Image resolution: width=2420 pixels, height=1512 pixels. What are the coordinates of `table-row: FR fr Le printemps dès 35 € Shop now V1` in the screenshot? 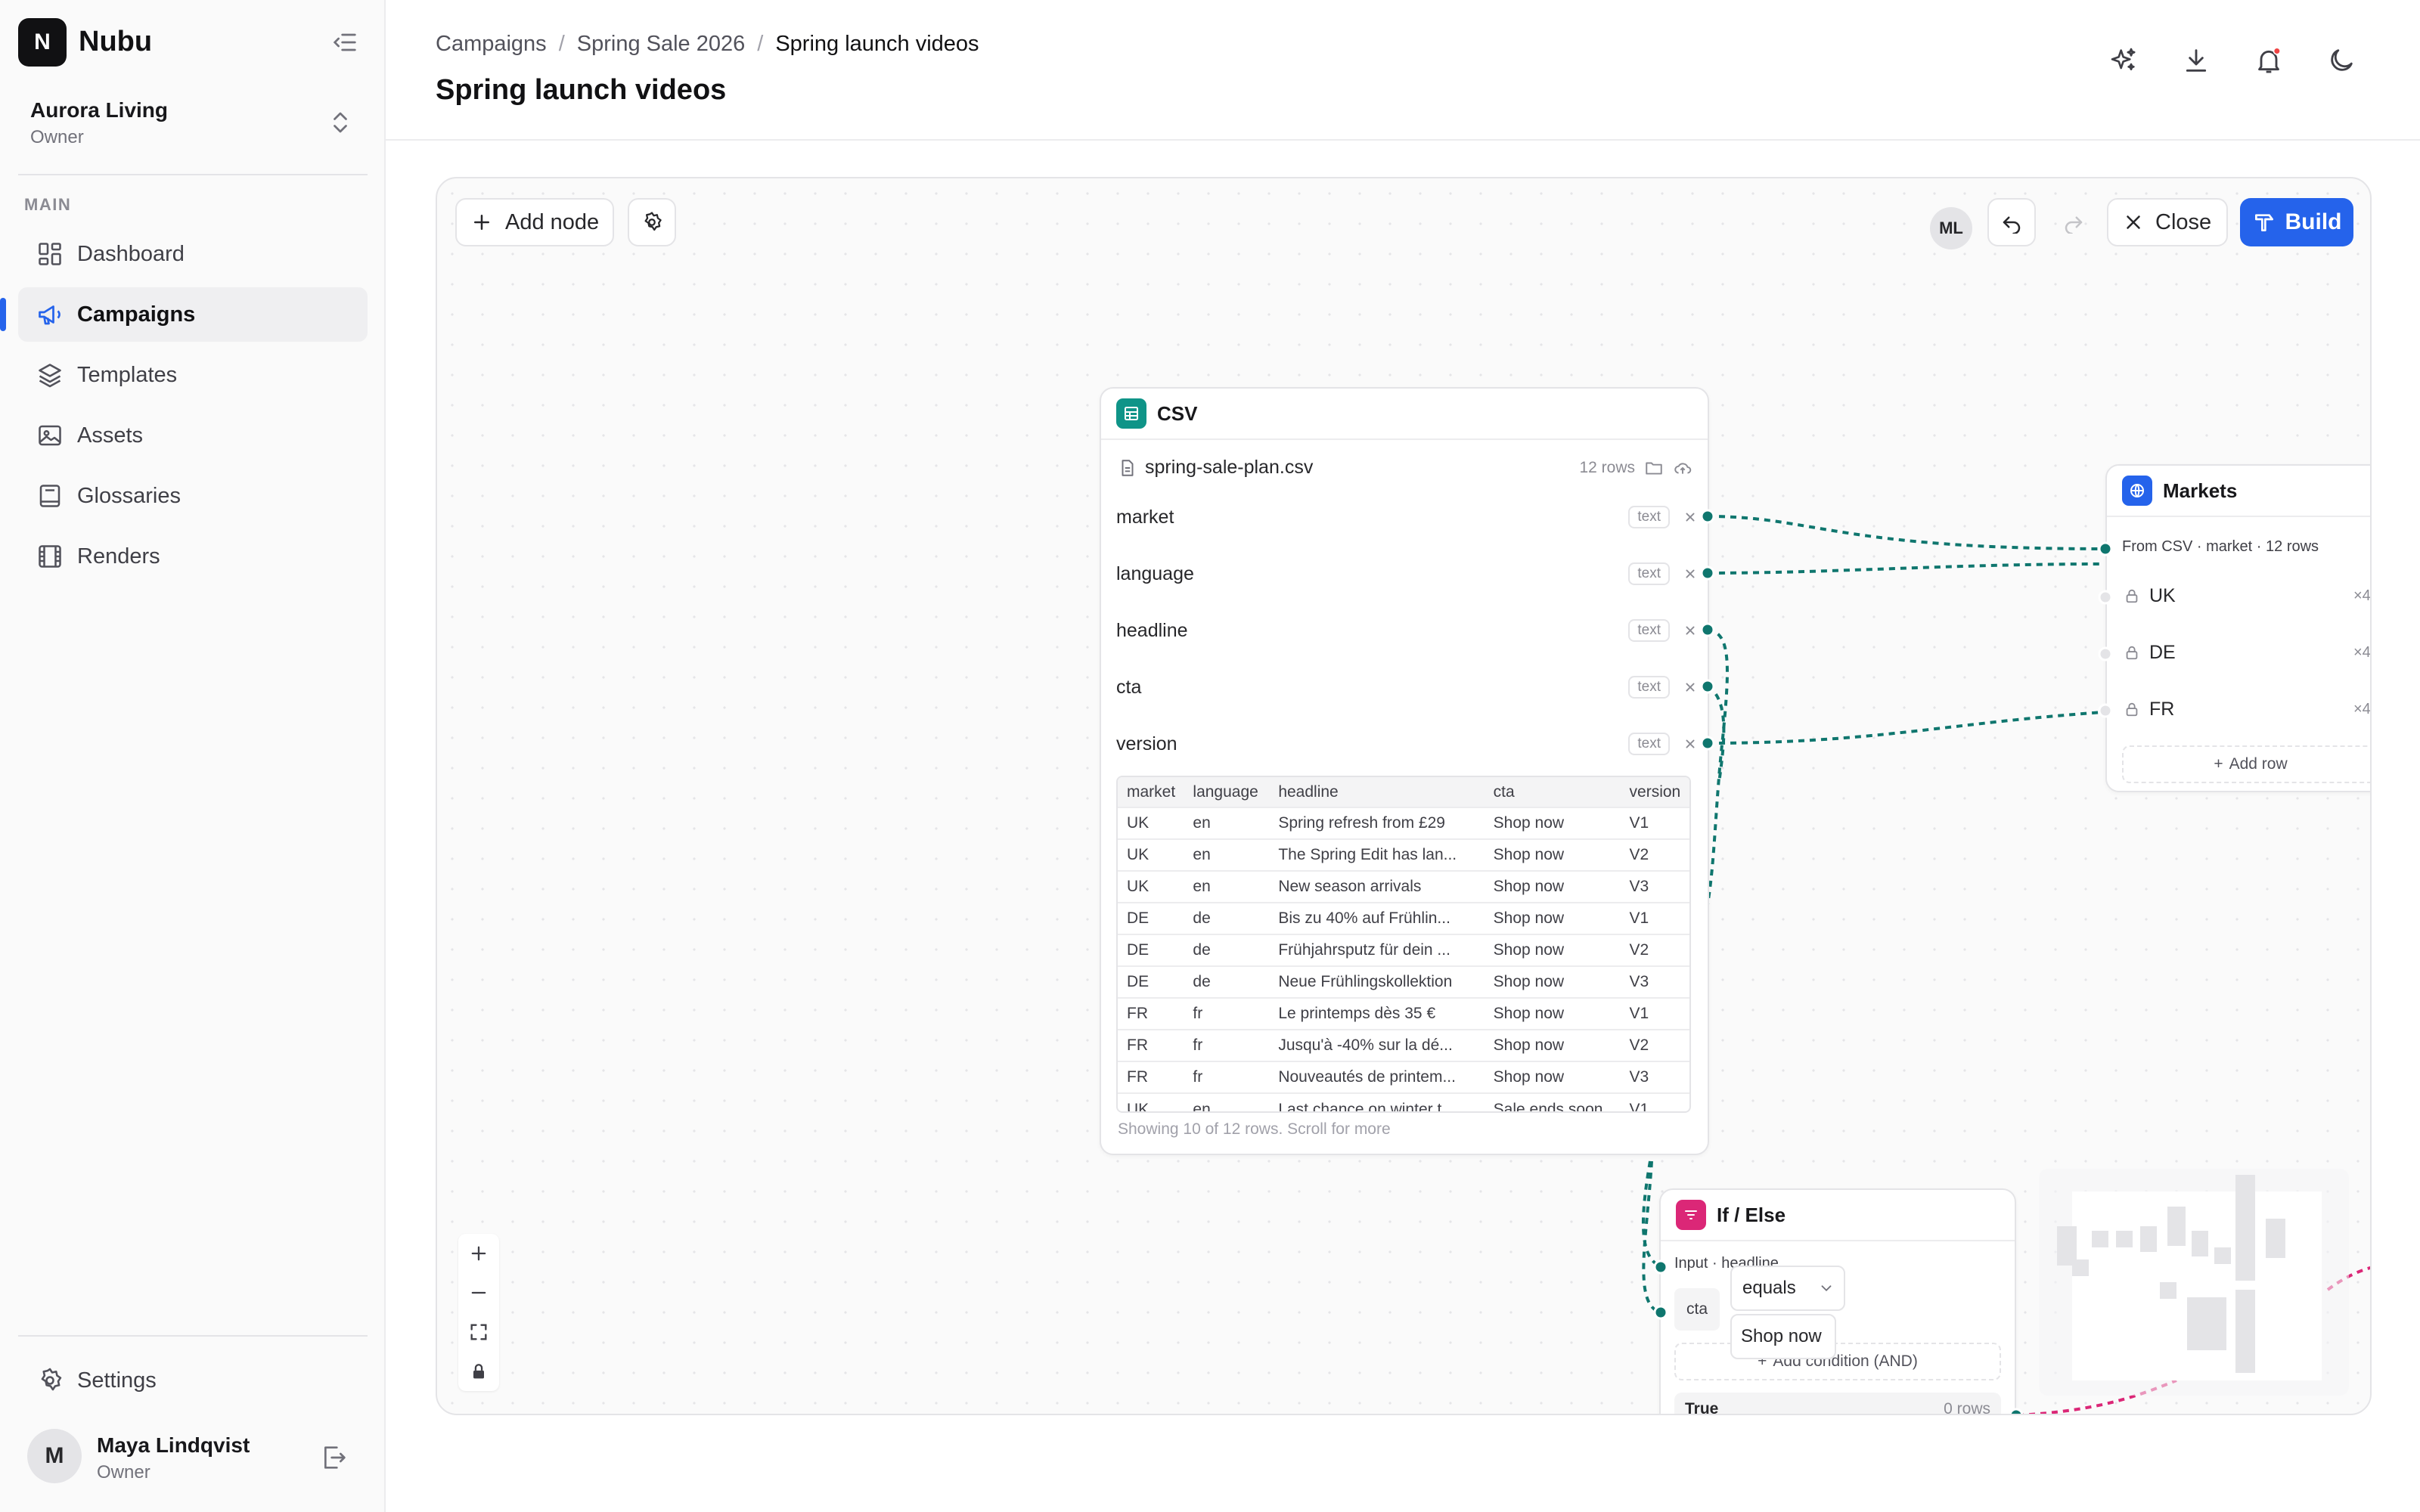 It's located at (1403, 1013).